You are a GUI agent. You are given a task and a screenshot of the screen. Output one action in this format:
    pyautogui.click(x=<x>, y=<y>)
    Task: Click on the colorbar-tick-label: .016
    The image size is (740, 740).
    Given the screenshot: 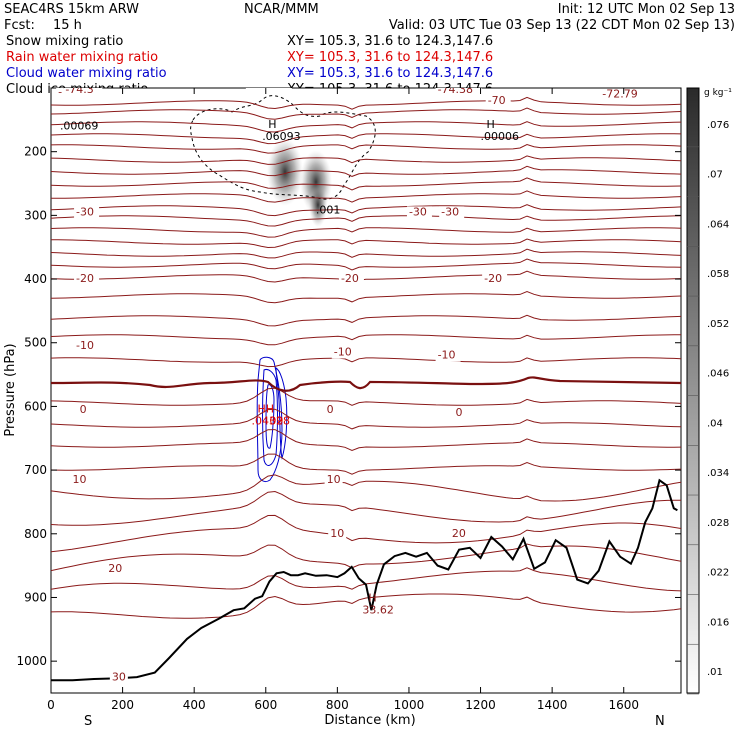 What is the action you would take?
    pyautogui.click(x=718, y=622)
    